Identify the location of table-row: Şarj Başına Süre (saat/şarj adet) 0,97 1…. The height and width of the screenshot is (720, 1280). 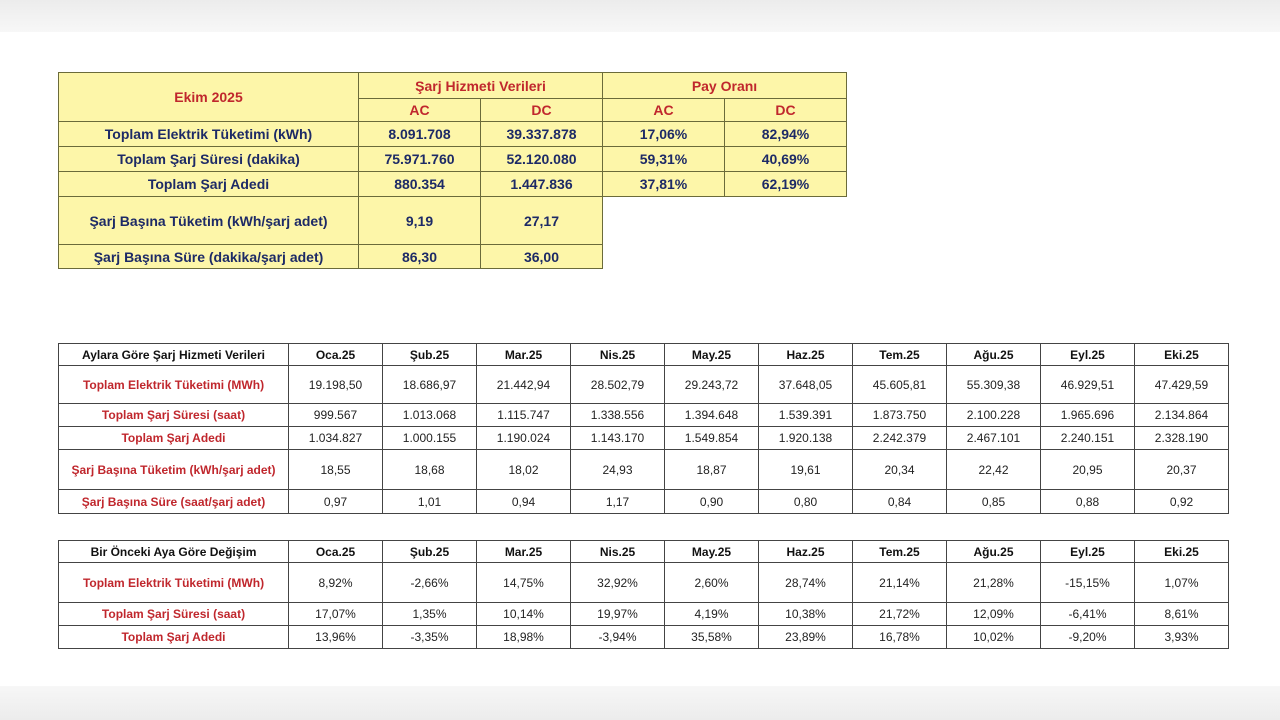
(643, 501).